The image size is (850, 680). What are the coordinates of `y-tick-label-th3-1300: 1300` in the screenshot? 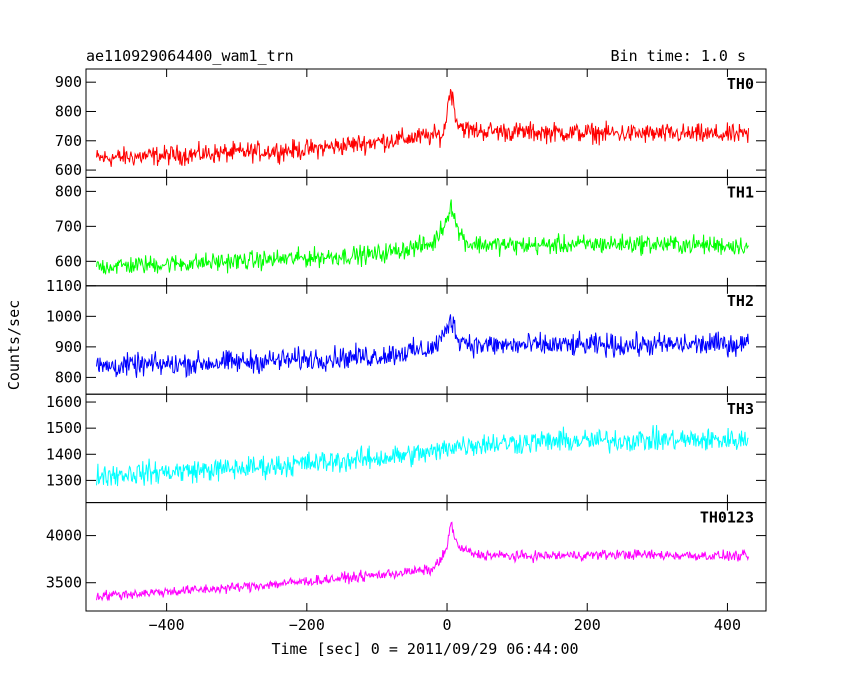 It's located at (64, 480).